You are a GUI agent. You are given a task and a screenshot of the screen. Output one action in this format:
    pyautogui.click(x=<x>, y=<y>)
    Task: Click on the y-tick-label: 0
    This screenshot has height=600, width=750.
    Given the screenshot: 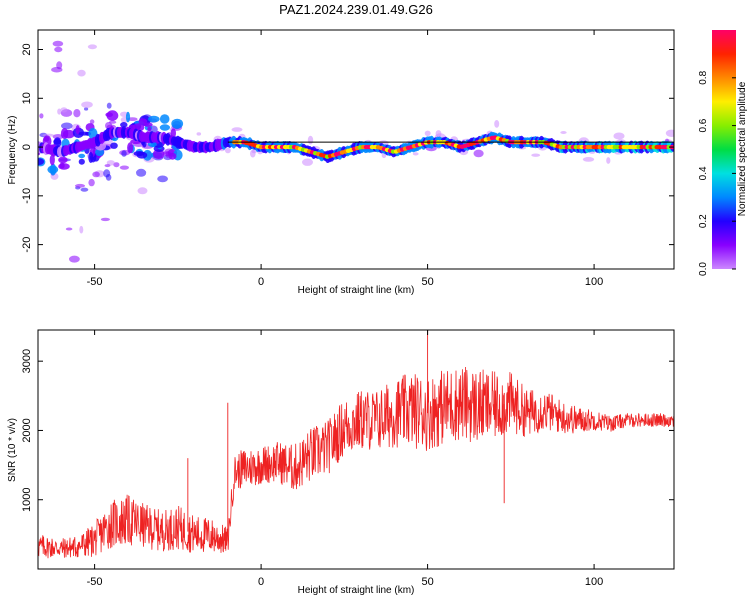 What is the action you would take?
    pyautogui.click(x=27, y=147)
    